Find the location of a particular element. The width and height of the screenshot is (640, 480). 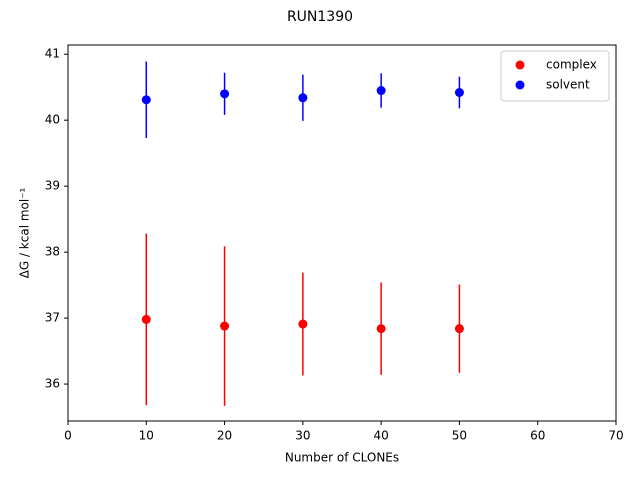

x-tick-label: 50 is located at coordinates (459, 436).